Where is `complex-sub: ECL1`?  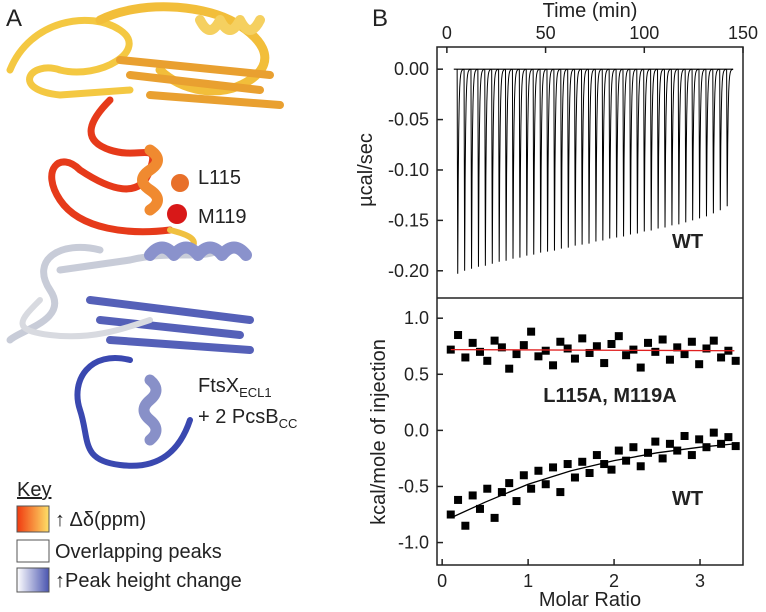
complex-sub: ECL1 is located at coordinates (255, 392).